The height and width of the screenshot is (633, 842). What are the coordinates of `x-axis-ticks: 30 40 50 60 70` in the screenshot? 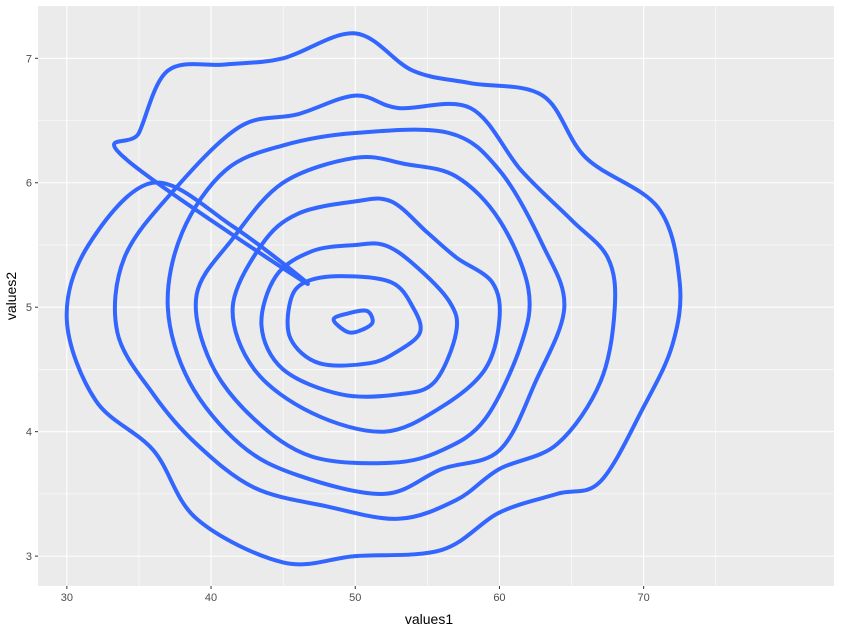 It's located at (355, 595).